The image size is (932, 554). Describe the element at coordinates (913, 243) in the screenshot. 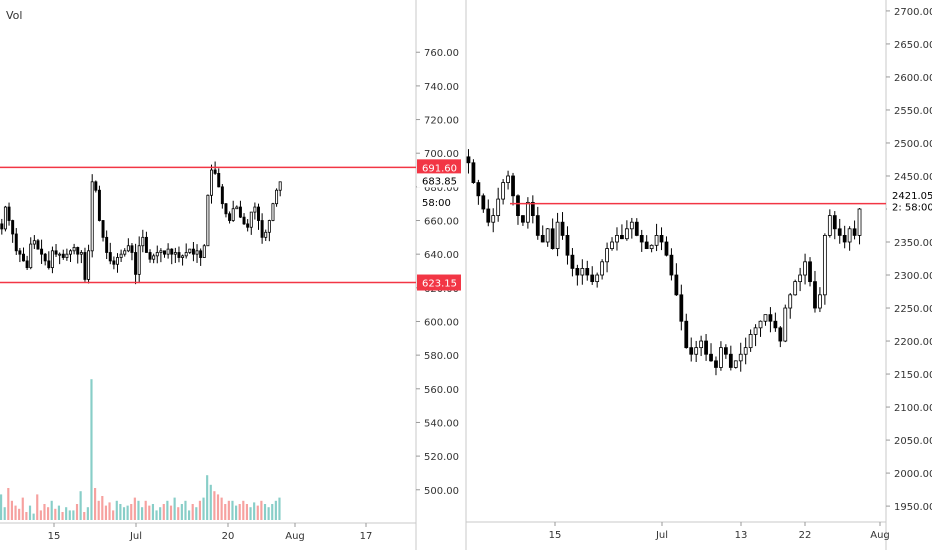

I see `y-tick-label: 2350.00` at that location.